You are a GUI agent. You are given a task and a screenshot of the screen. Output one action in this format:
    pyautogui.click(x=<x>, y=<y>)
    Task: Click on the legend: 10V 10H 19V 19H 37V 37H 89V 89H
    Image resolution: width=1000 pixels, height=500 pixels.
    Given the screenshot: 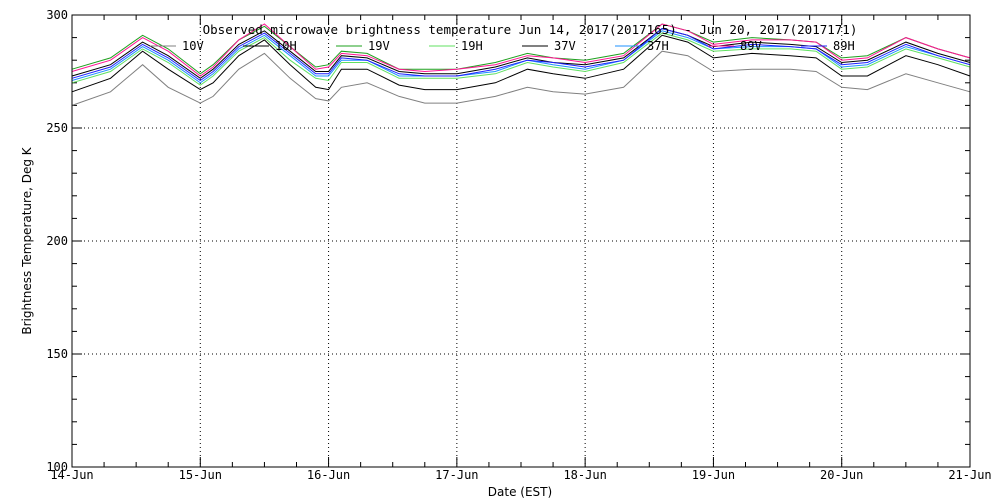 What is the action you would take?
    pyautogui.click(x=502, y=46)
    